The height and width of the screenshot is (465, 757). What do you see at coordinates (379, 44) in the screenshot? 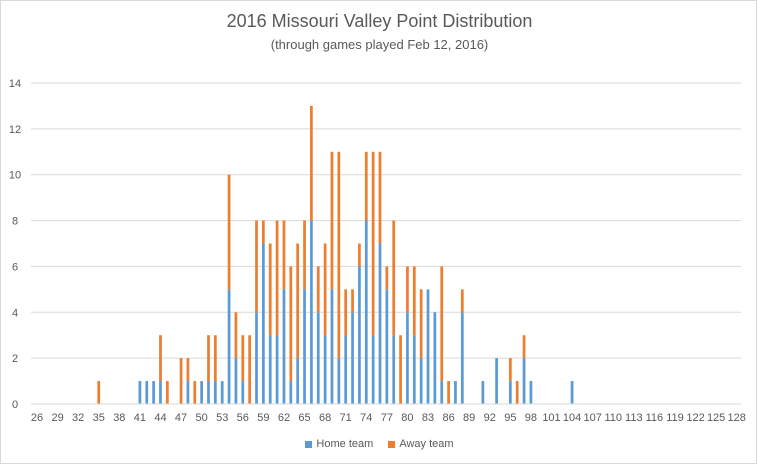
I see `chart-subtitle: (through games played Feb 12, 2016)` at bounding box center [379, 44].